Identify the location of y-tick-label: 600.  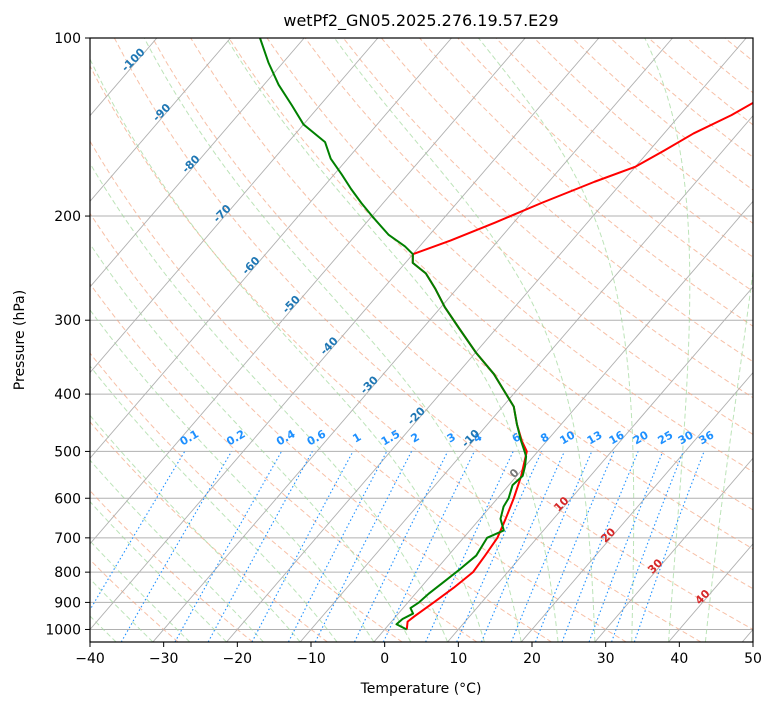
(67, 499).